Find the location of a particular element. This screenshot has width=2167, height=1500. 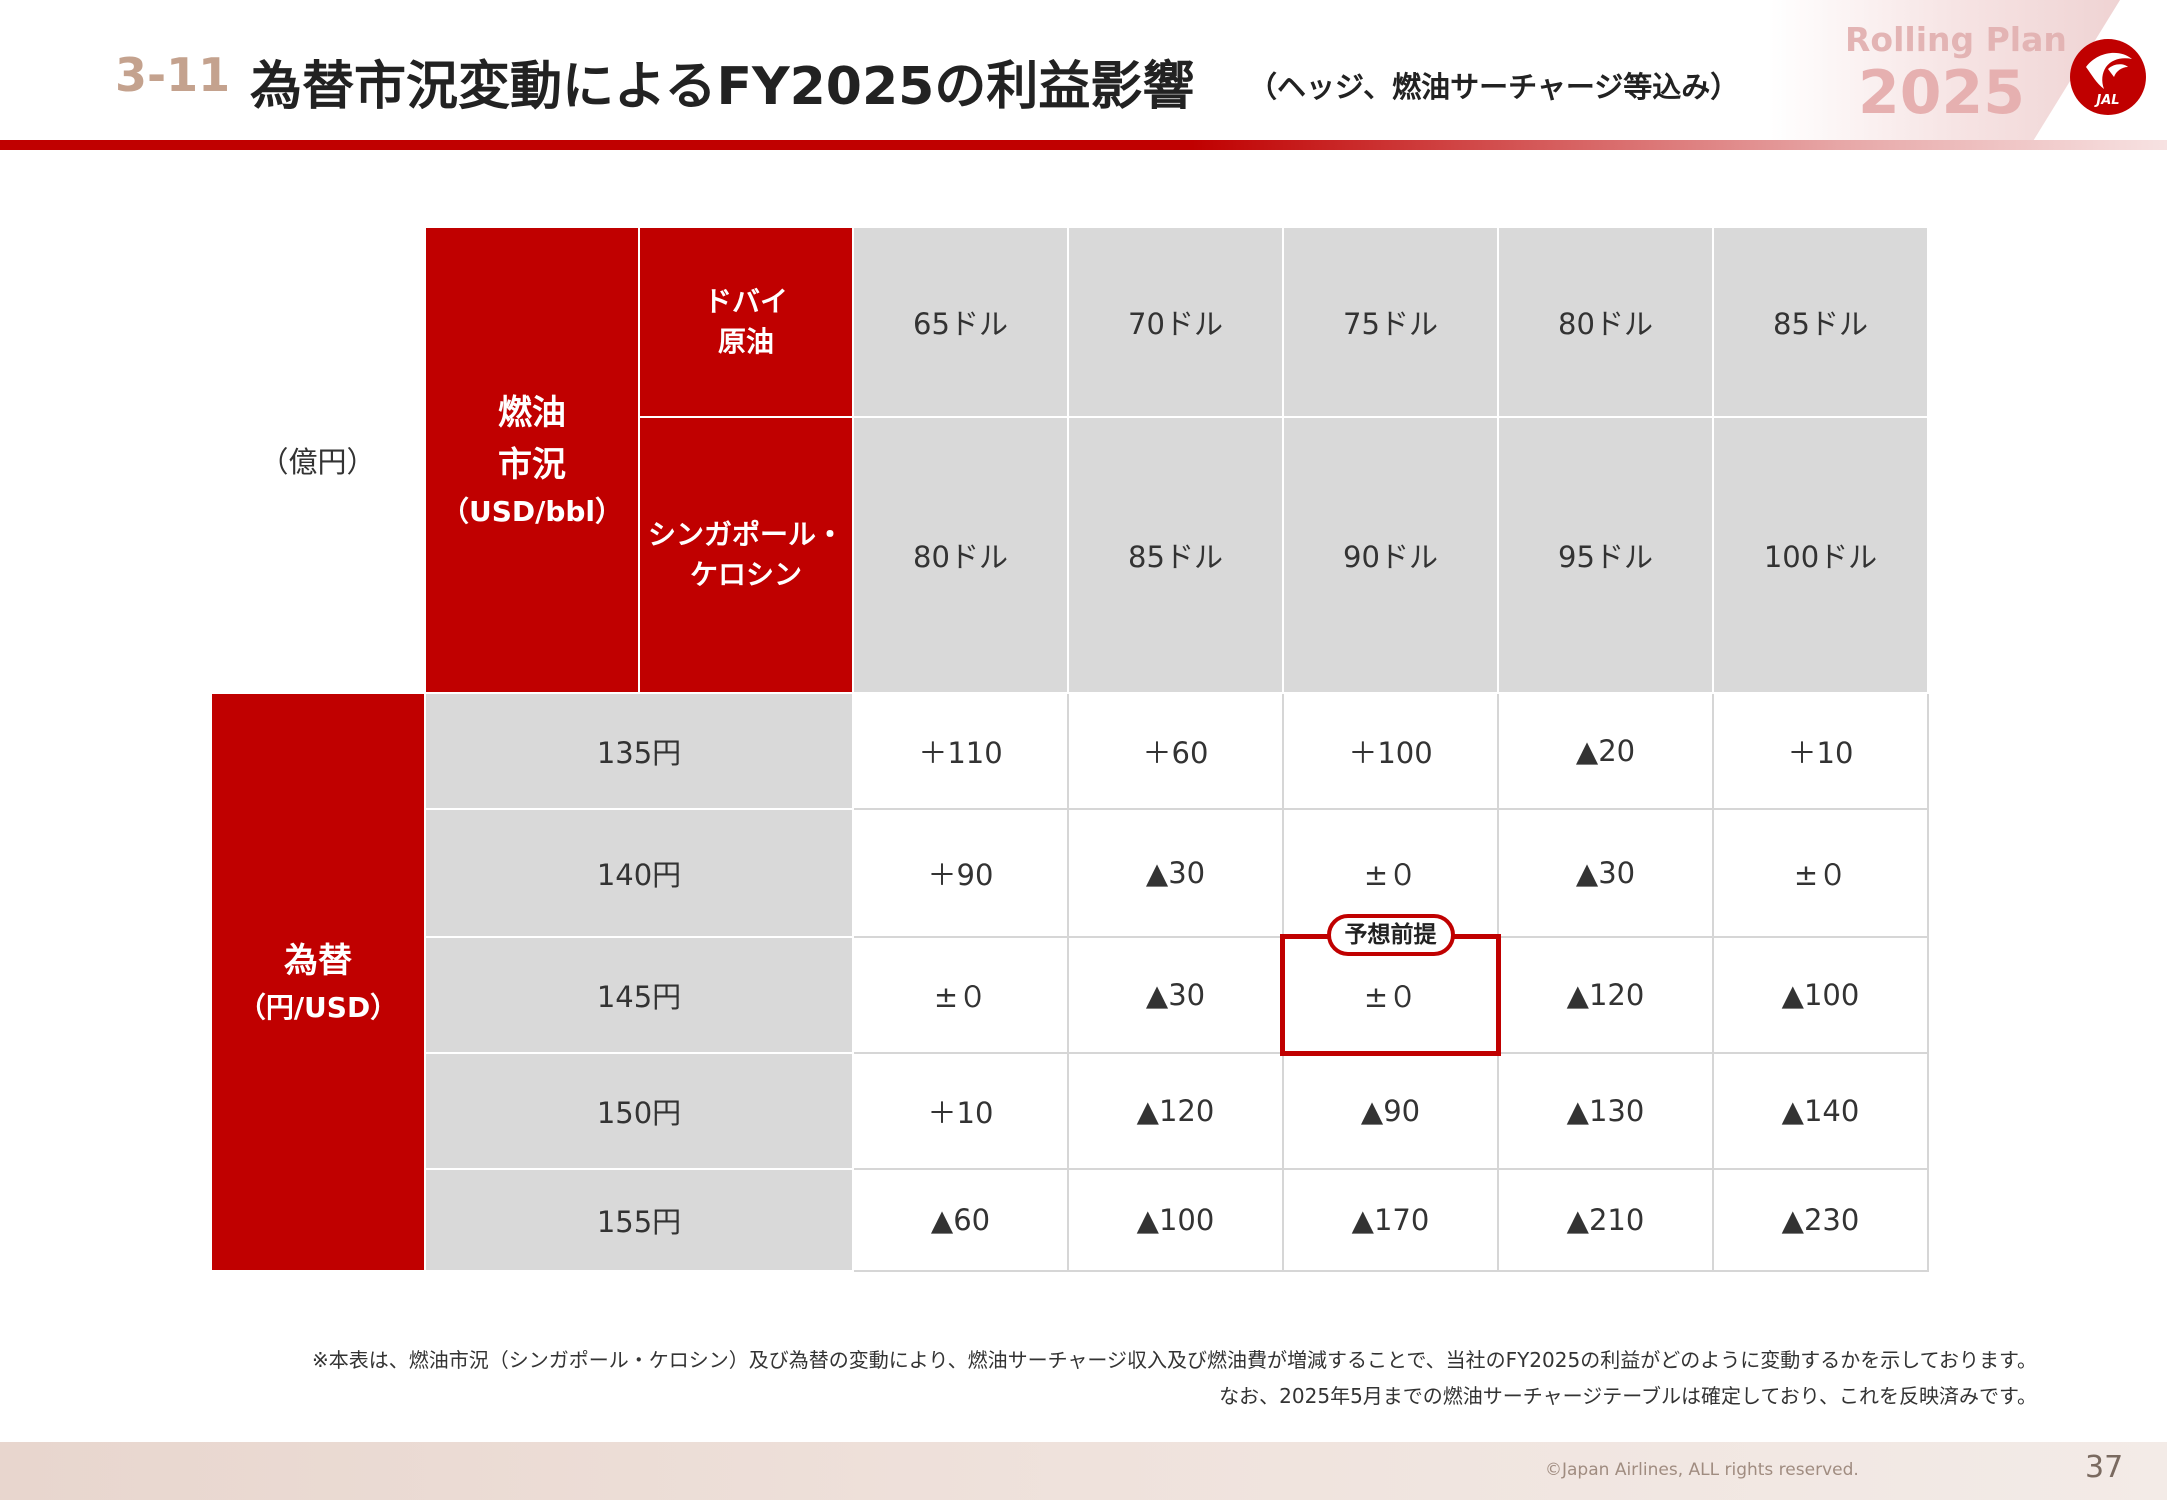

dubai-price-cell: 85ドル is located at coordinates (1820, 322).